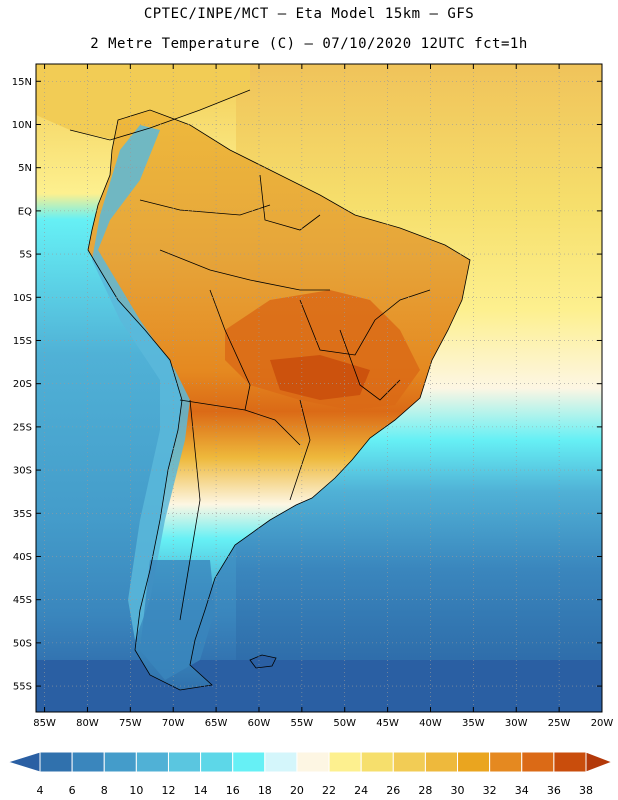 The image size is (618, 800). Describe the element at coordinates (329, 790) in the screenshot. I see `colorbar-tick-label: 22` at that location.